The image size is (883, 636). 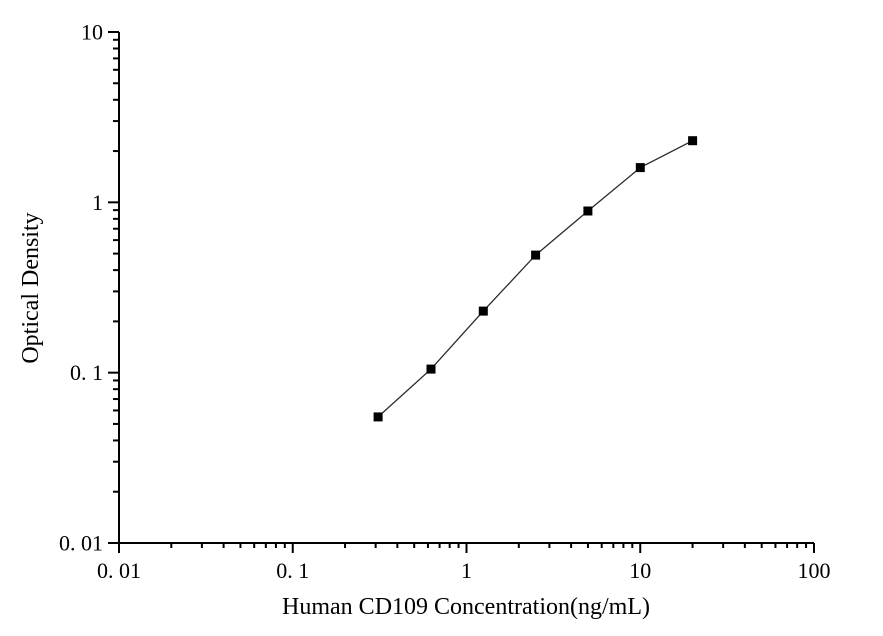 I want to click on y-tick-label: 0. 01, so click(x=81, y=543).